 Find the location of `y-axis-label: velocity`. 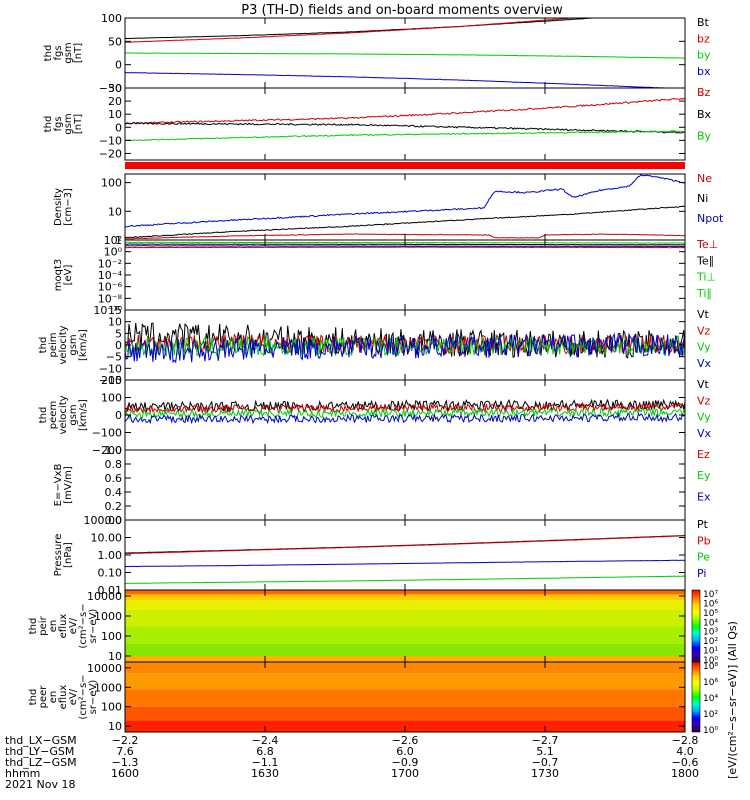

y-axis-label: velocity is located at coordinates (63, 414).